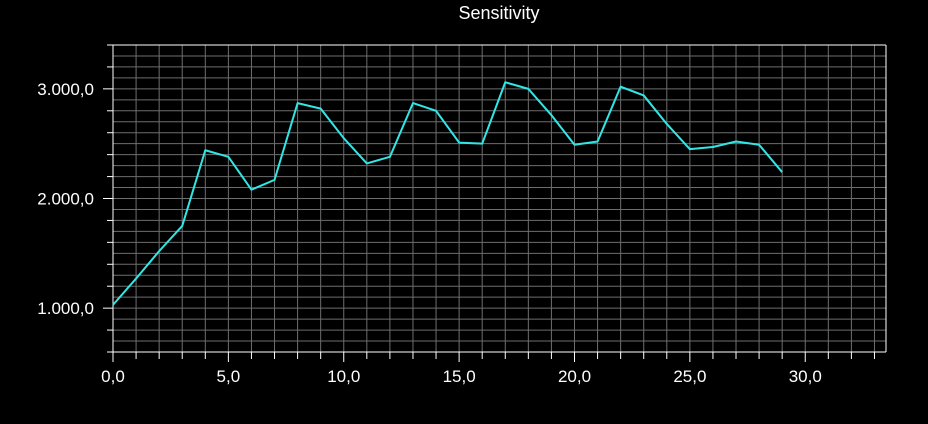 This screenshot has height=424, width=928. Describe the element at coordinates (689, 376) in the screenshot. I see `x-tick-label: 25,0` at that location.